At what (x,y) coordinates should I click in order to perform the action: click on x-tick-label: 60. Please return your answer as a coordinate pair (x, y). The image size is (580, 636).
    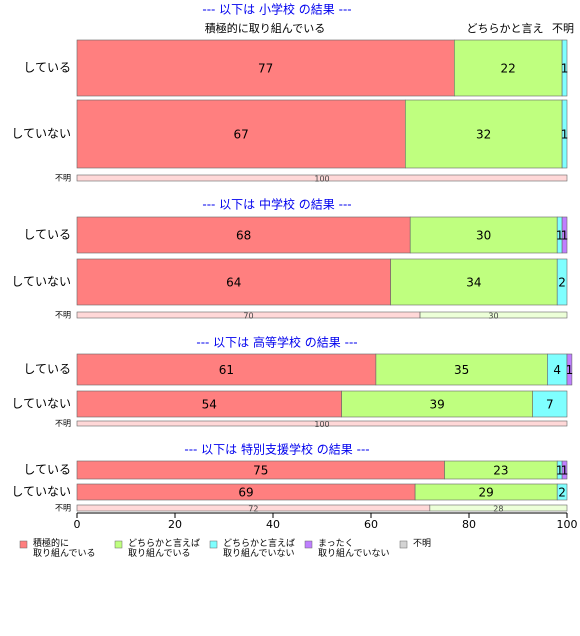
    Looking at the image, I should click on (371, 524).